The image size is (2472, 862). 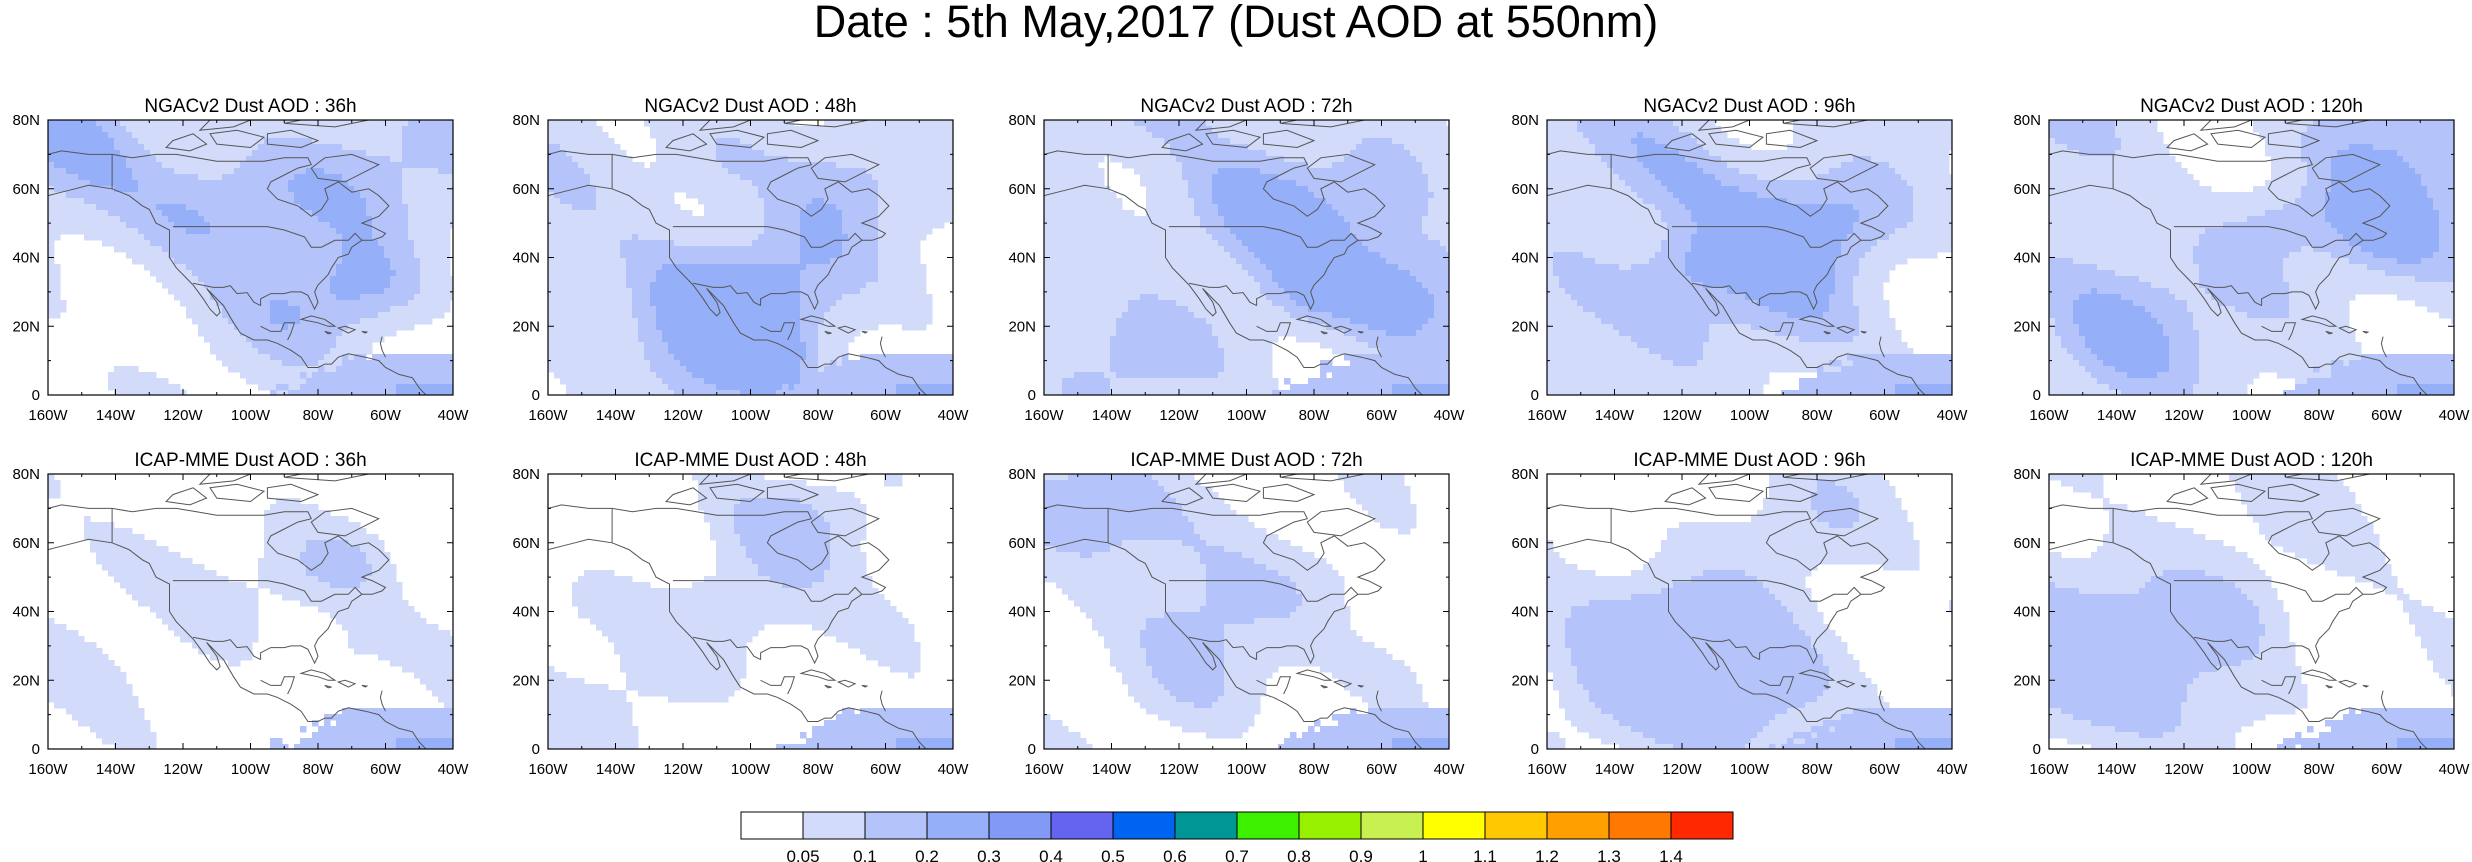 What do you see at coordinates (1051, 854) in the screenshot?
I see `colorbar-label: 0.4` at bounding box center [1051, 854].